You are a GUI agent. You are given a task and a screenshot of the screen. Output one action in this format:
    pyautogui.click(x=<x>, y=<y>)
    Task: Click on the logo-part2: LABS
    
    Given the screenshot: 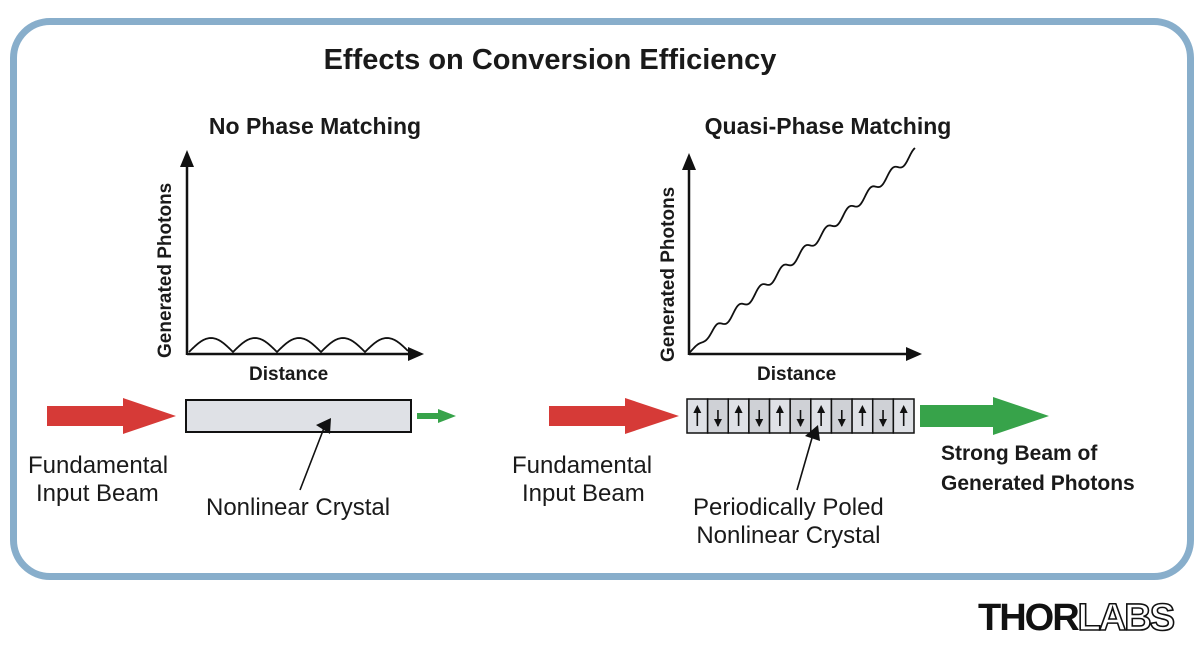 What is the action you would take?
    pyautogui.click(x=1126, y=618)
    